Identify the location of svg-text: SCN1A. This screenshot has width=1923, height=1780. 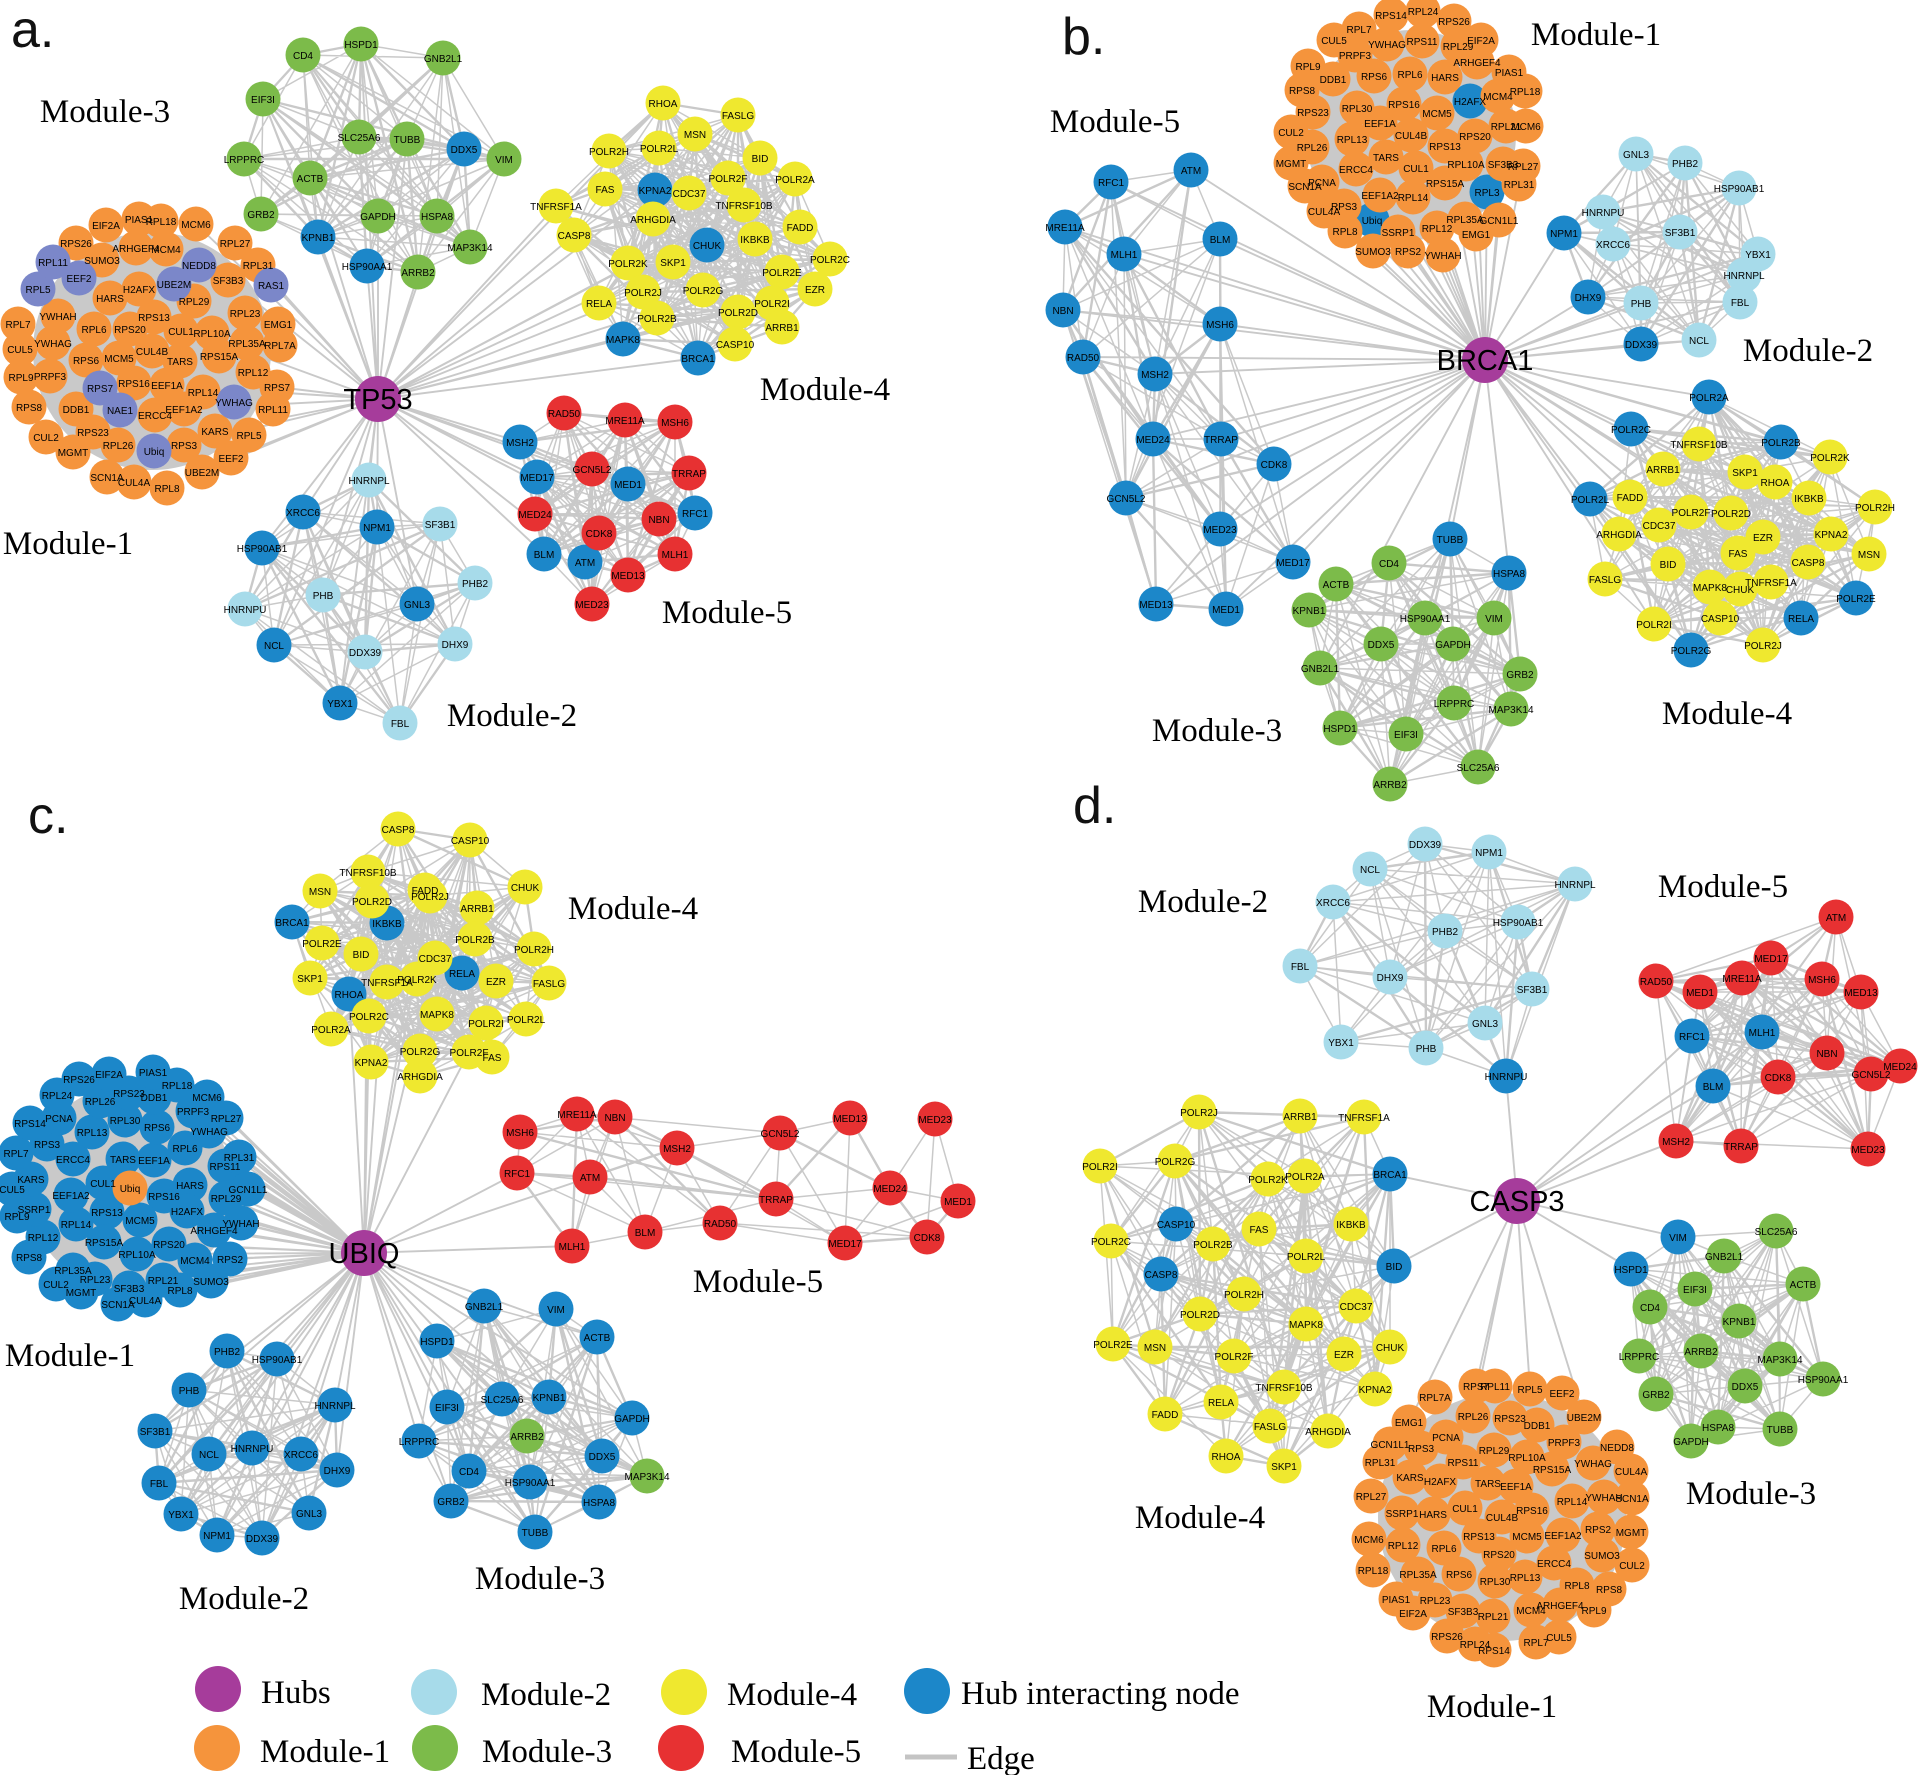
(118, 1305).